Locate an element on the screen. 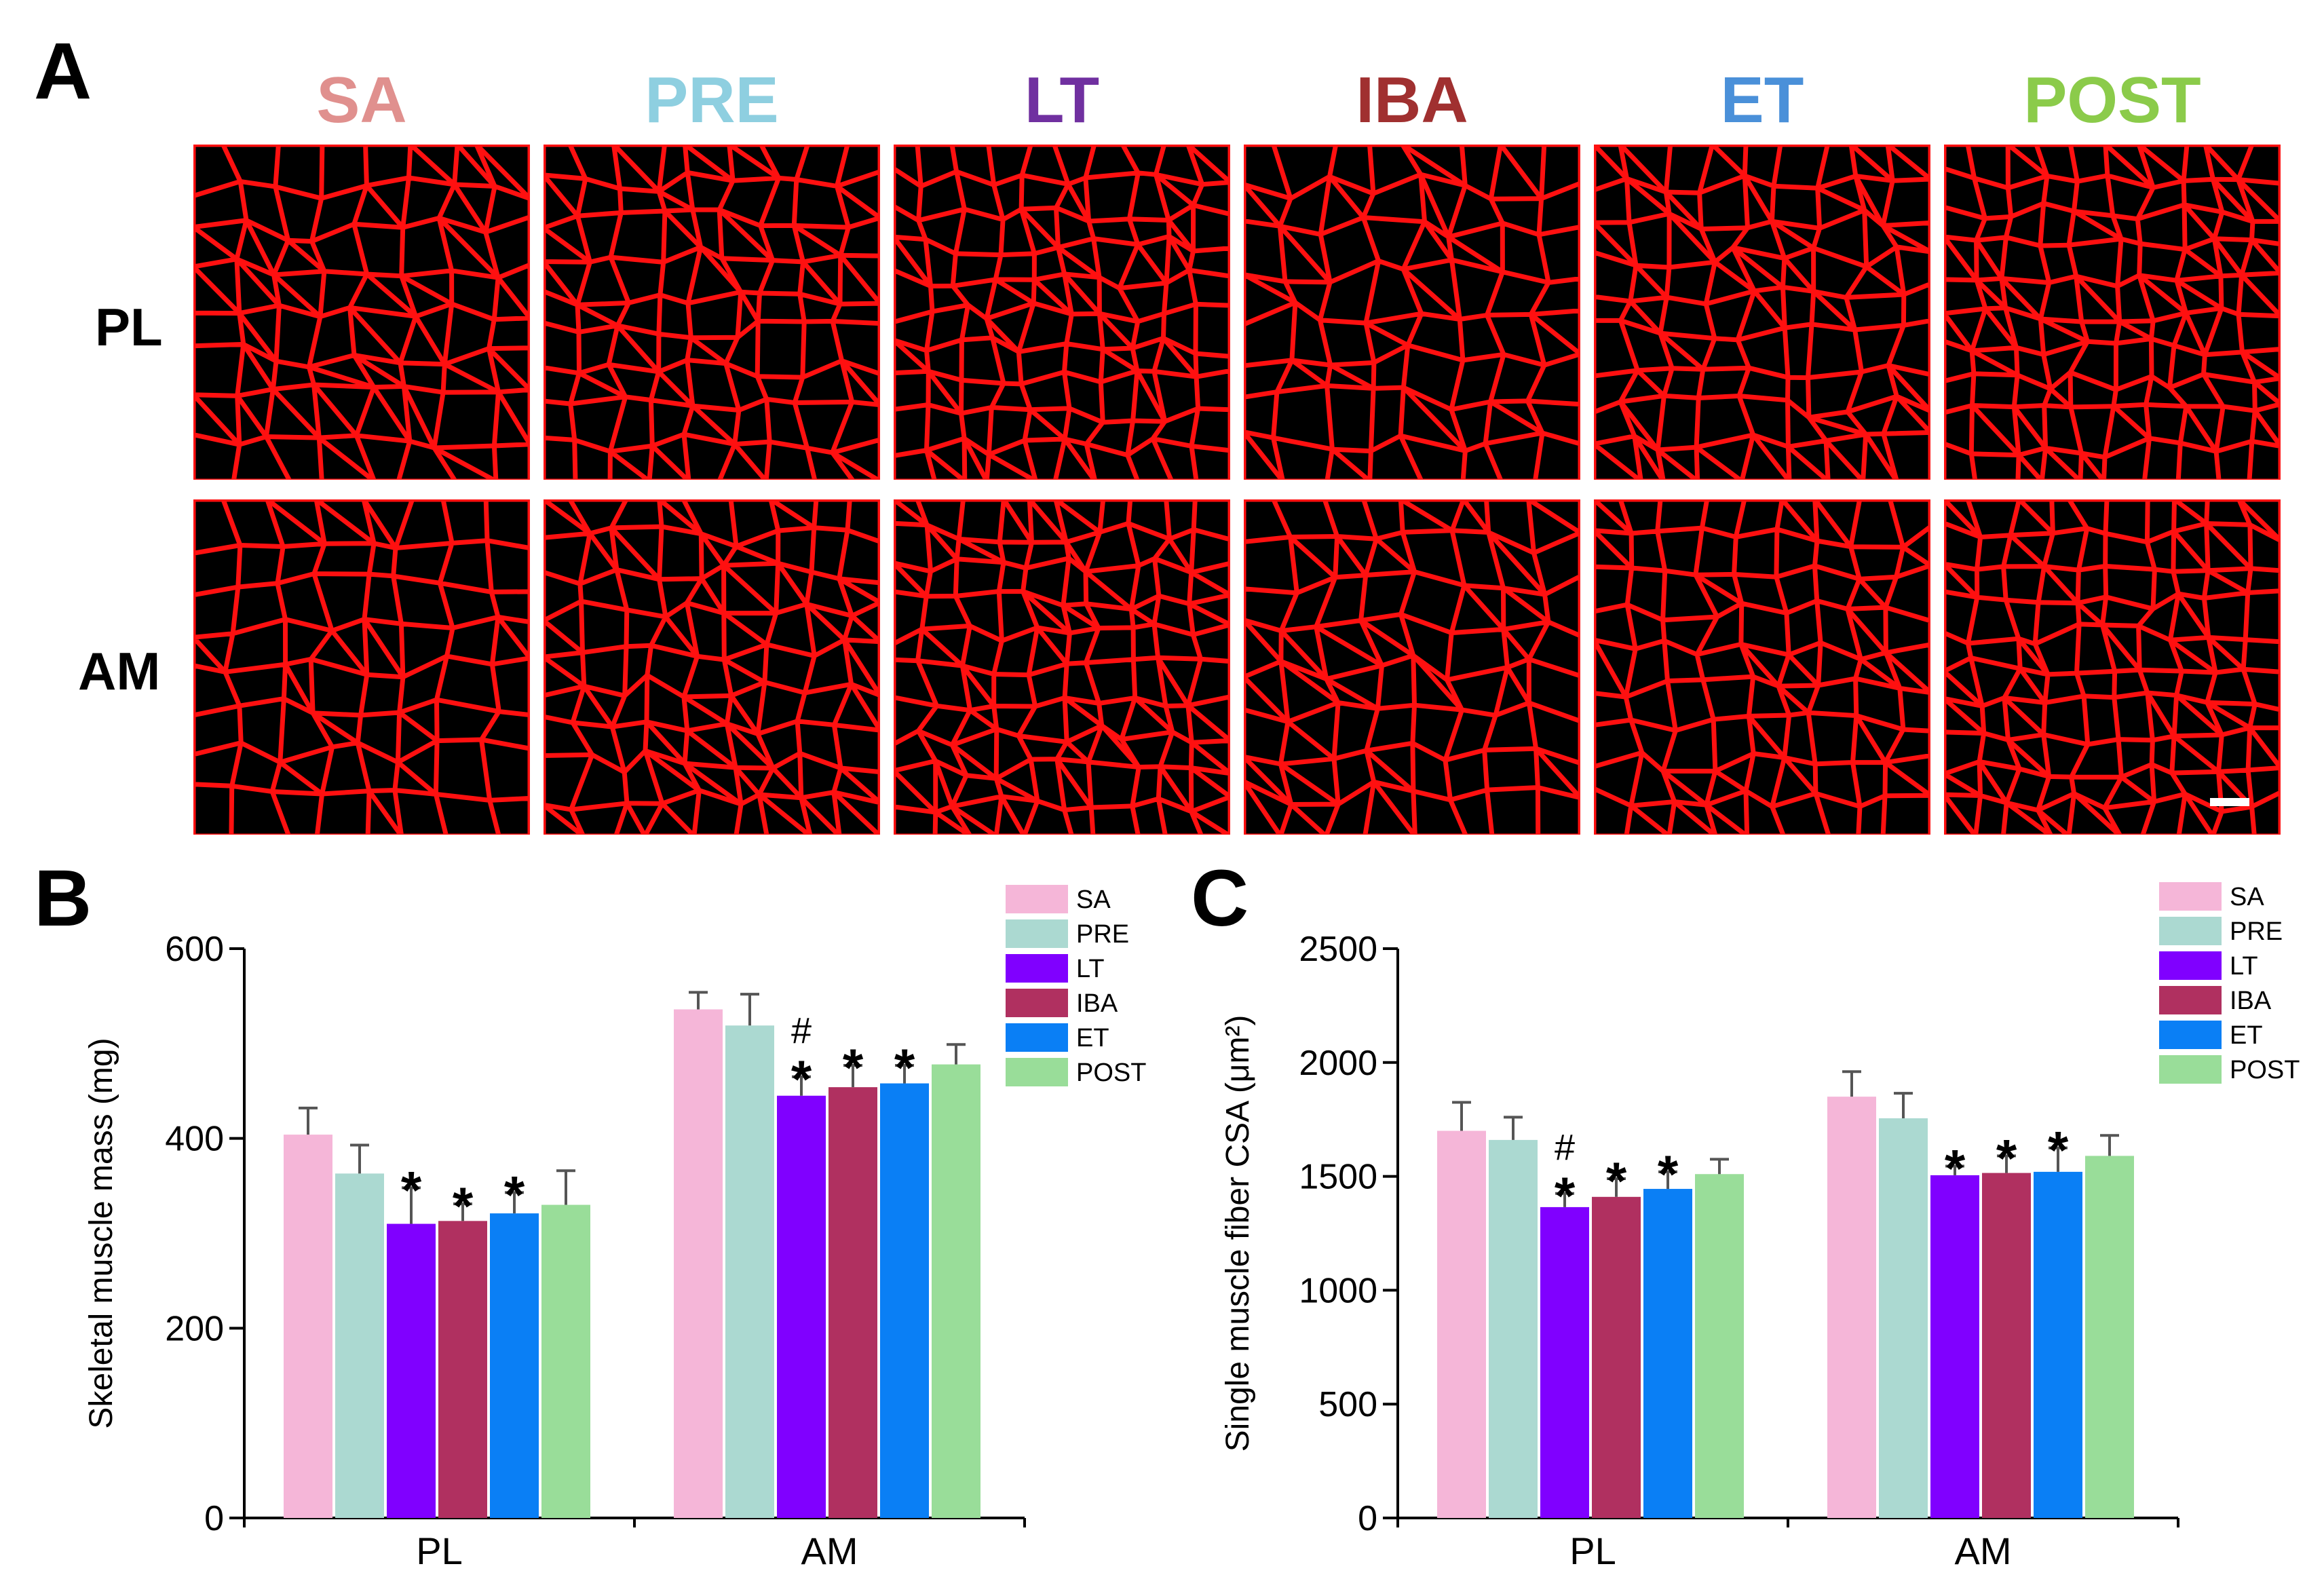  y-tick-label: 1500 is located at coordinates (1338, 1177).